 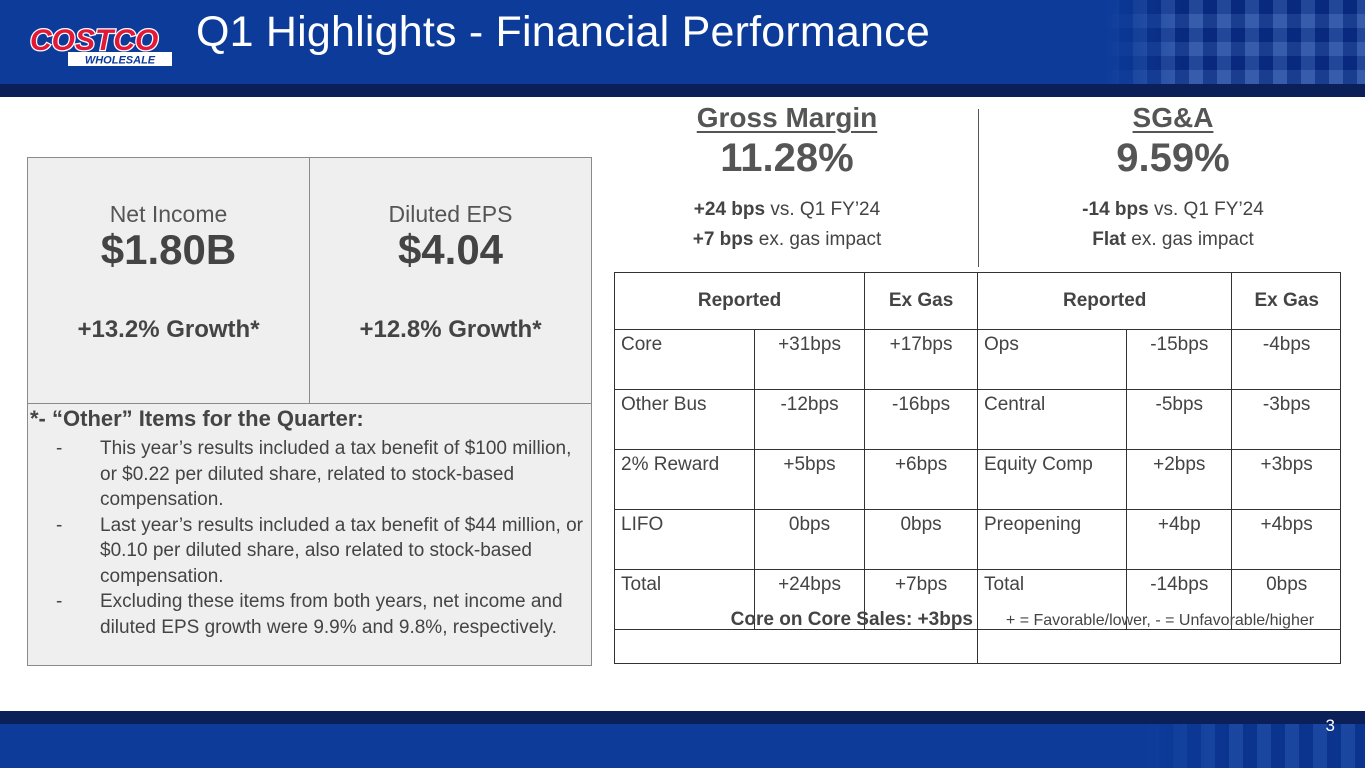 What do you see at coordinates (169, 280) in the screenshot?
I see `net-income-kpi: Net Income $1.80B +13.2% Growth*` at bounding box center [169, 280].